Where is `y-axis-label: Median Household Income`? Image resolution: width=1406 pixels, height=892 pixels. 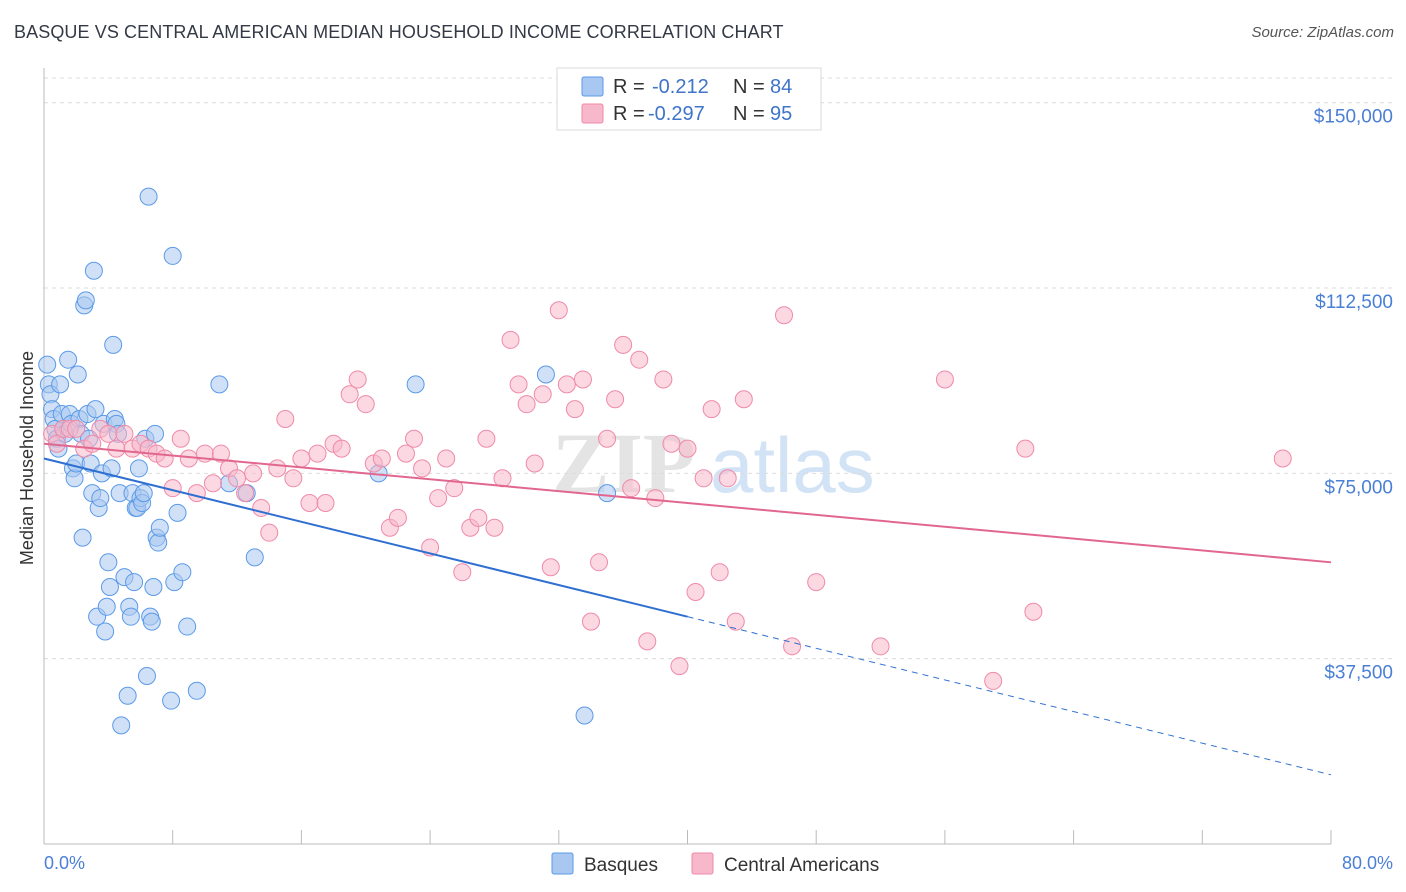
y-axis-label: Median Household Income is located at coordinates (27, 458).